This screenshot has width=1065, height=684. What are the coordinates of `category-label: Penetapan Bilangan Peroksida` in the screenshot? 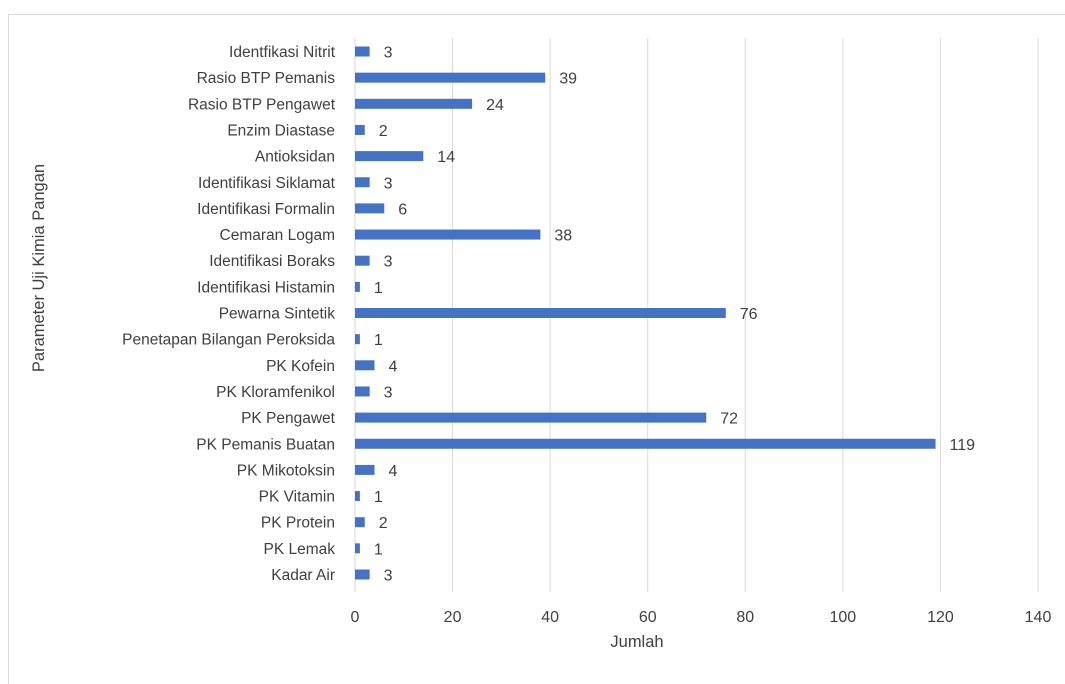 It's located at (228, 340).